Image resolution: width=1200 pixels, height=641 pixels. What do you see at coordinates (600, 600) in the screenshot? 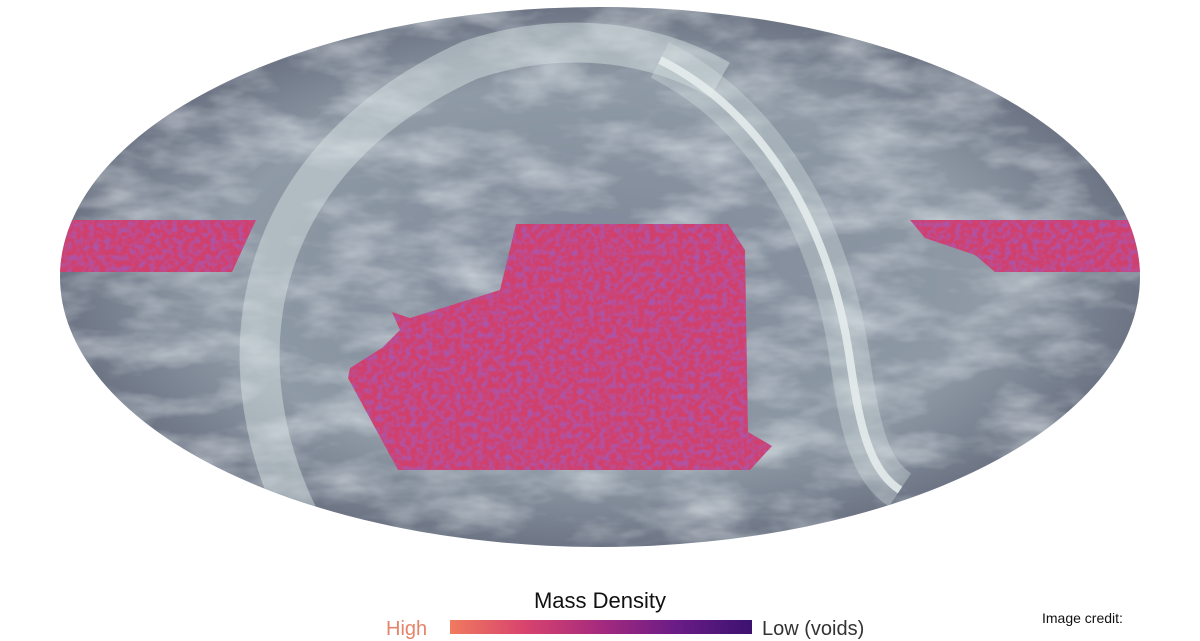
I see `legend-title: Mass Density` at bounding box center [600, 600].